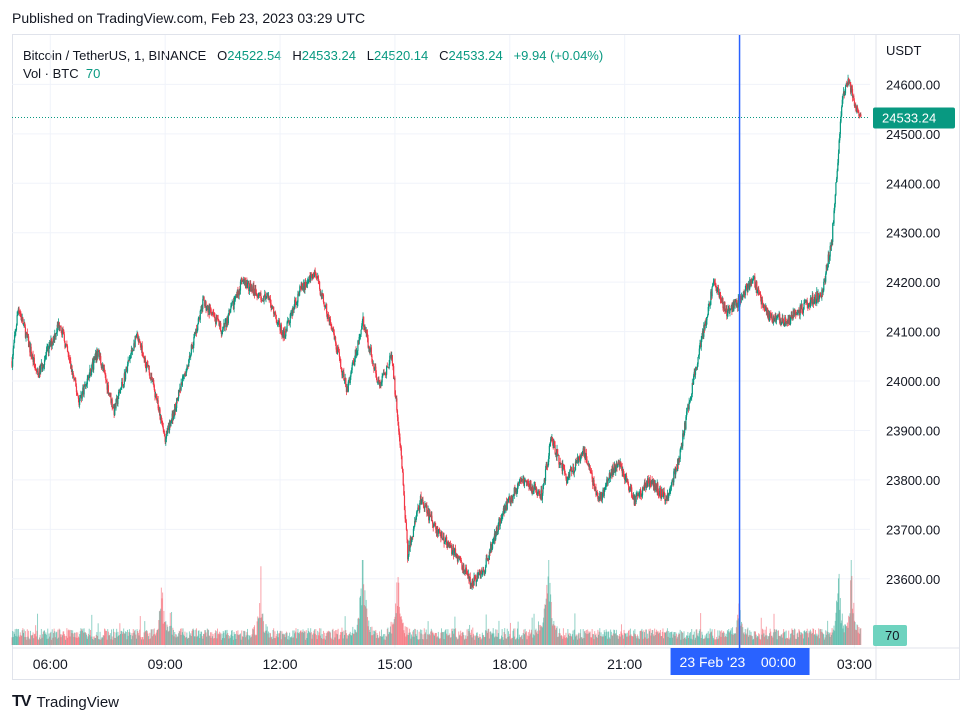 This screenshot has width=972, height=725. What do you see at coordinates (77, 702) in the screenshot?
I see `tradingview-brand: TradingView` at bounding box center [77, 702].